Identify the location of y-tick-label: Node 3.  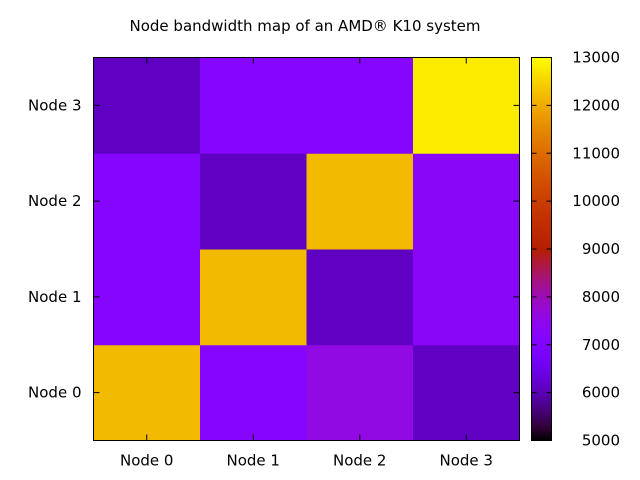
(54, 105).